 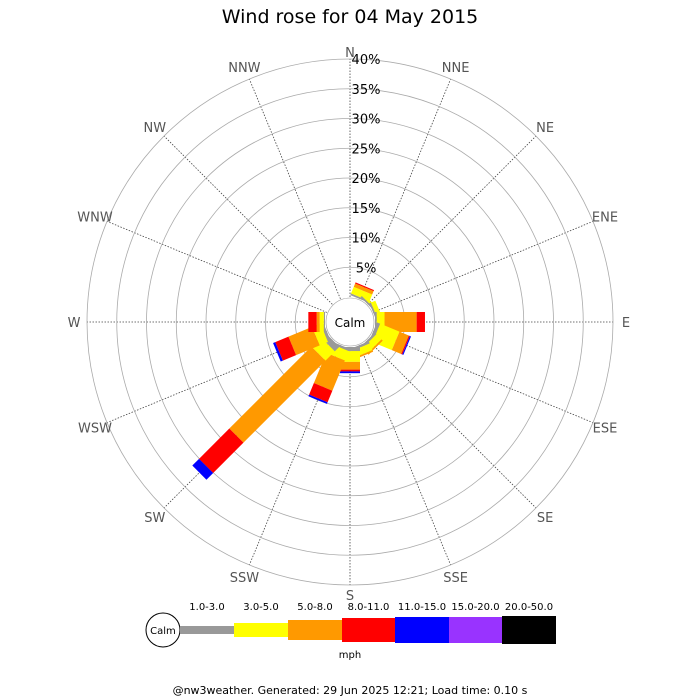 I want to click on spoke-nnw, so click(x=294, y=189).